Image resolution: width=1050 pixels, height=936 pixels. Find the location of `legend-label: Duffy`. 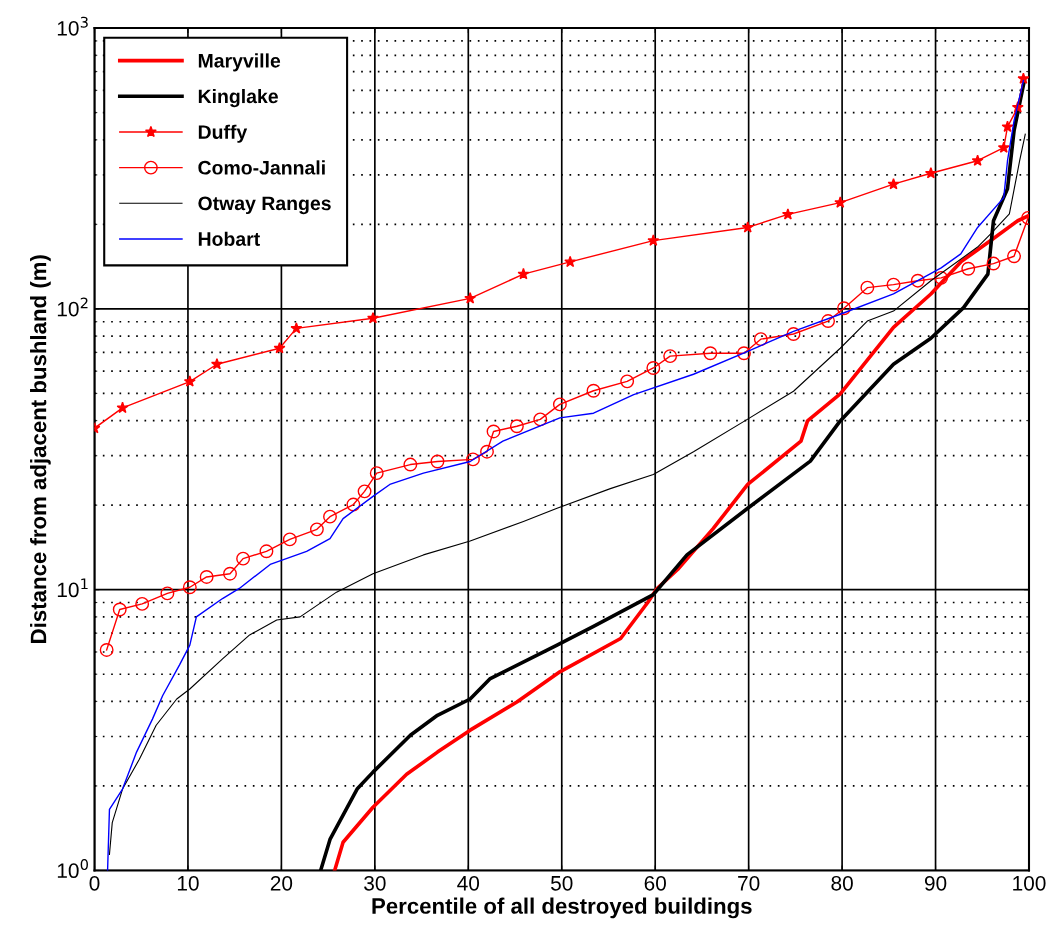

legend-label: Duffy is located at coordinates (223, 133).